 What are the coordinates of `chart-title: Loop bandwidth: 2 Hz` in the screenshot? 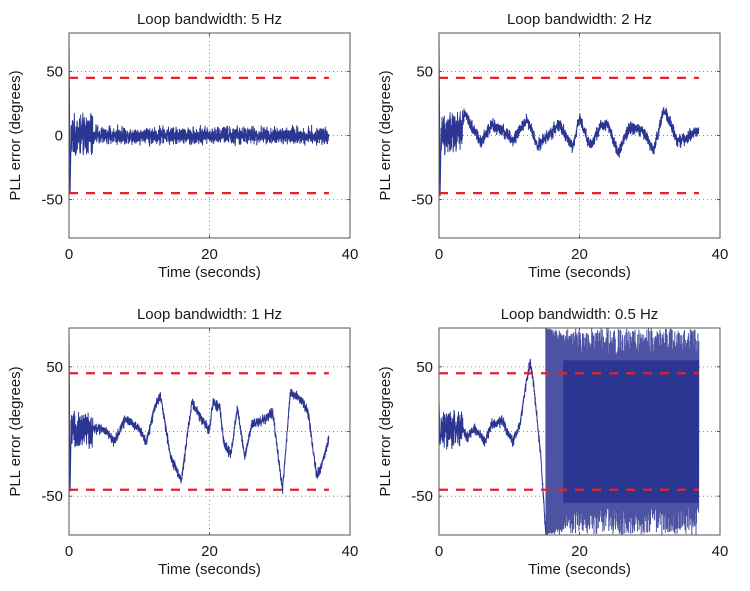 It's located at (579, 19).